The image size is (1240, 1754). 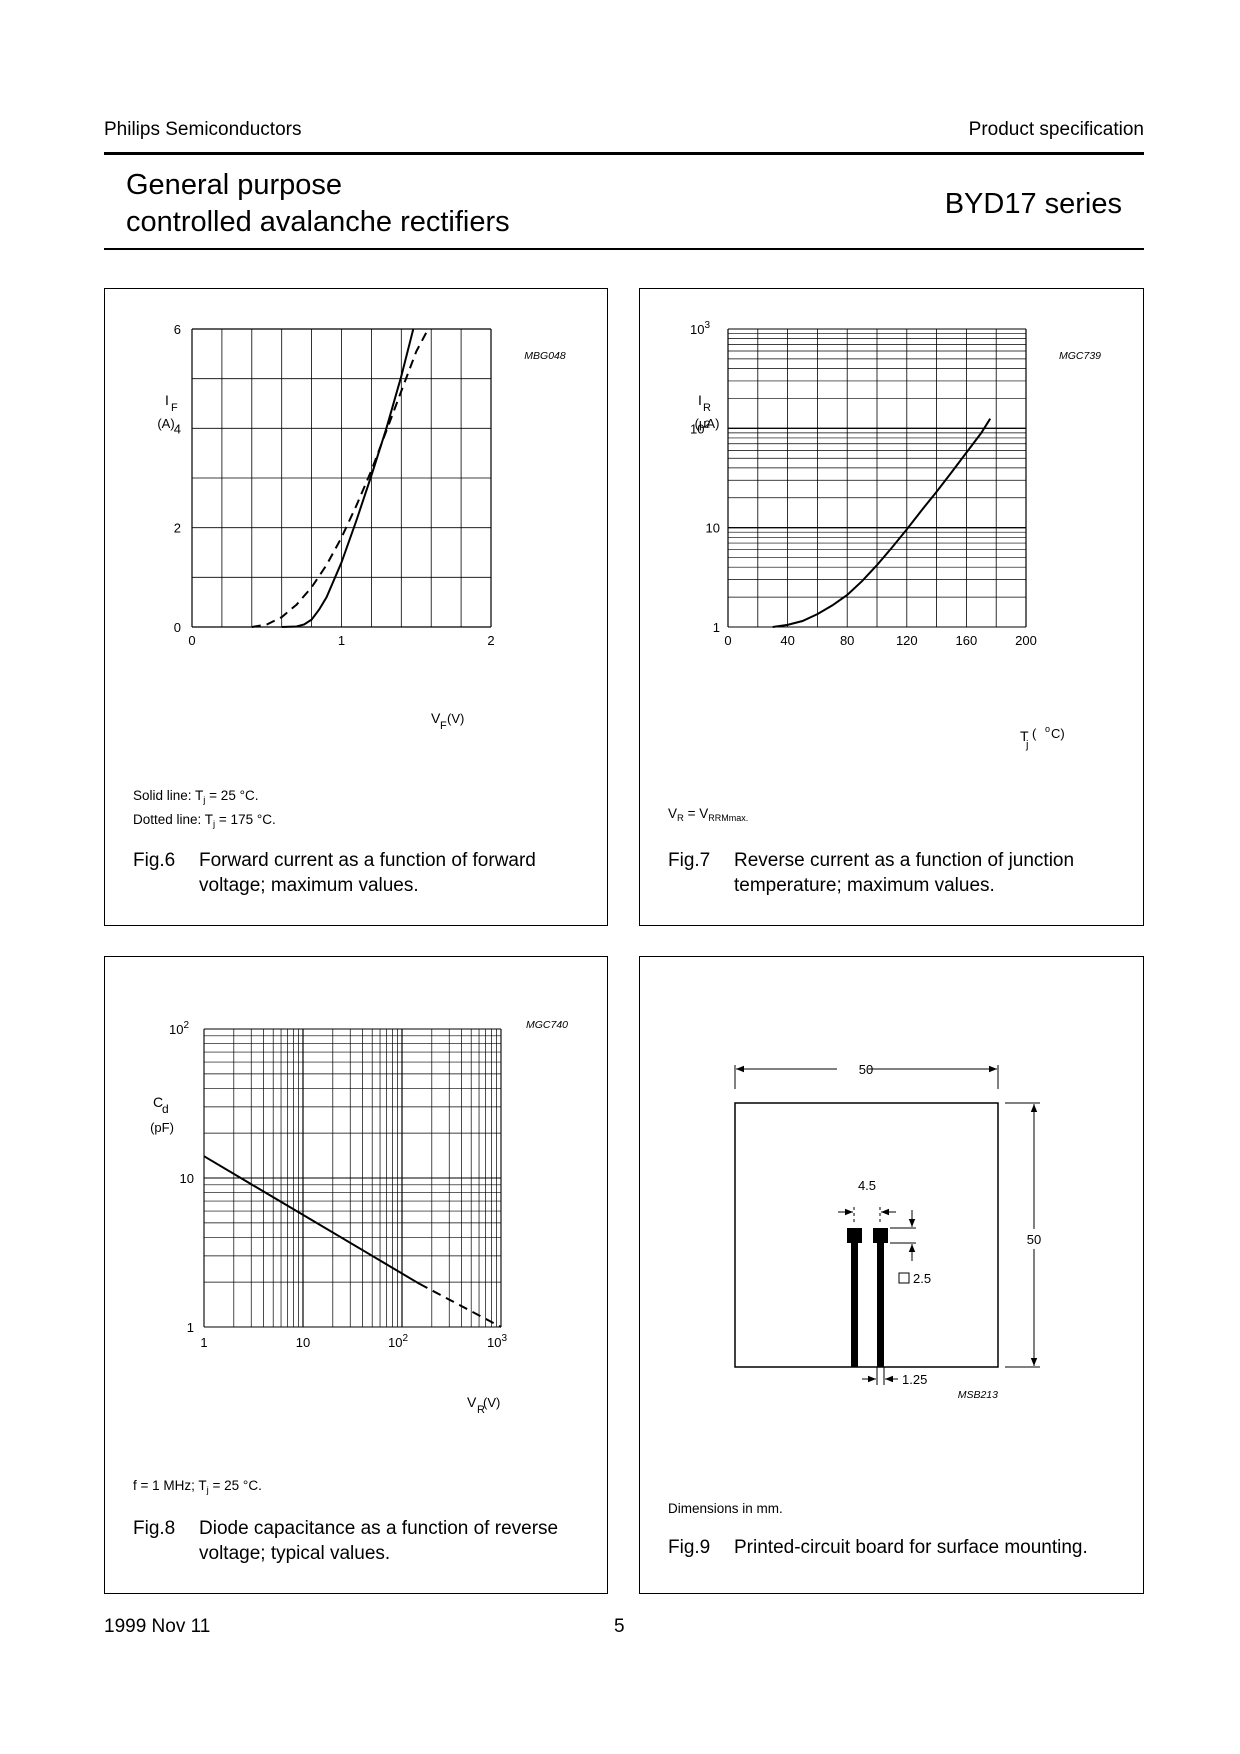 I want to click on fig6-ytick-label: 0, so click(x=177, y=627).